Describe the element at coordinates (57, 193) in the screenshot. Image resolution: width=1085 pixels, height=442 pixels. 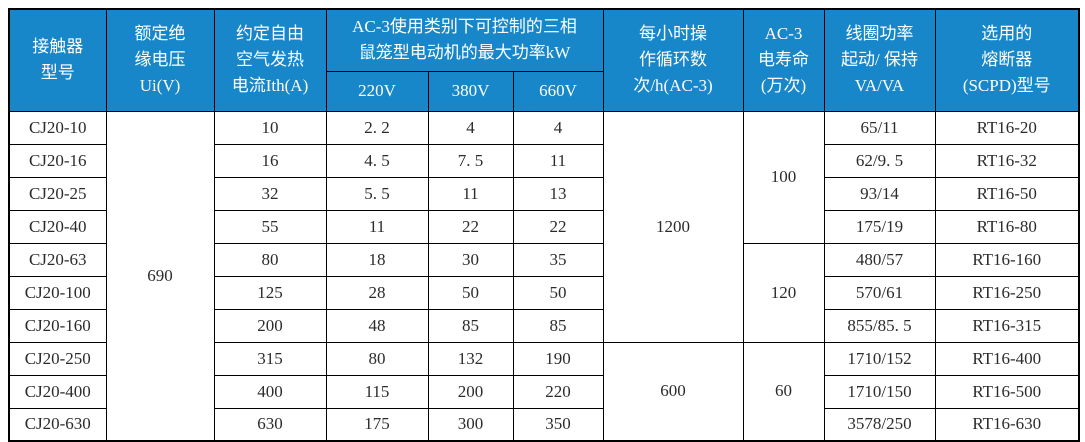
I see `model-cell: CJ20-25` at that location.